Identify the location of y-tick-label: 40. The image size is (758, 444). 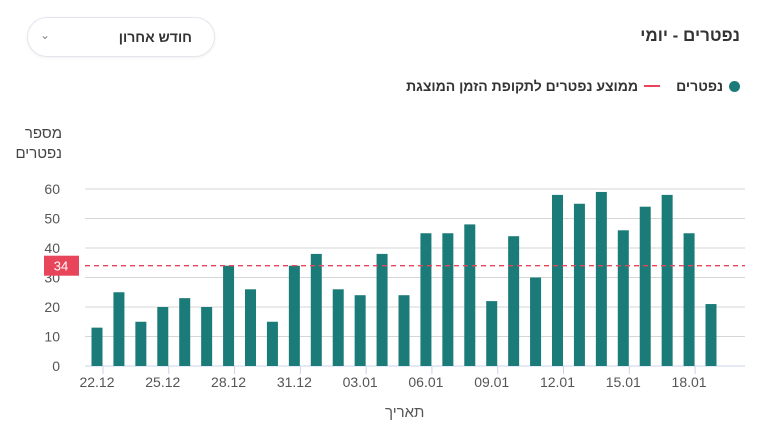
(52, 248).